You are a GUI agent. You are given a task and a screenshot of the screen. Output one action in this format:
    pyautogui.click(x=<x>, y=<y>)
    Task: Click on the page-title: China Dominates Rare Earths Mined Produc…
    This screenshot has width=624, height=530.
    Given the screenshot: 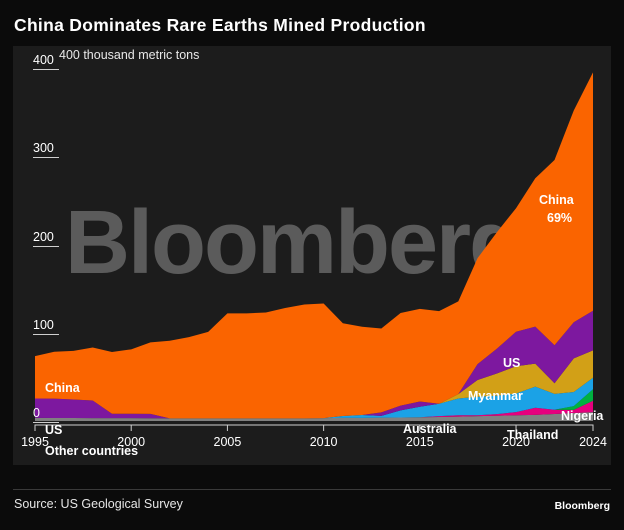 What is the action you would take?
    pyautogui.click(x=220, y=25)
    